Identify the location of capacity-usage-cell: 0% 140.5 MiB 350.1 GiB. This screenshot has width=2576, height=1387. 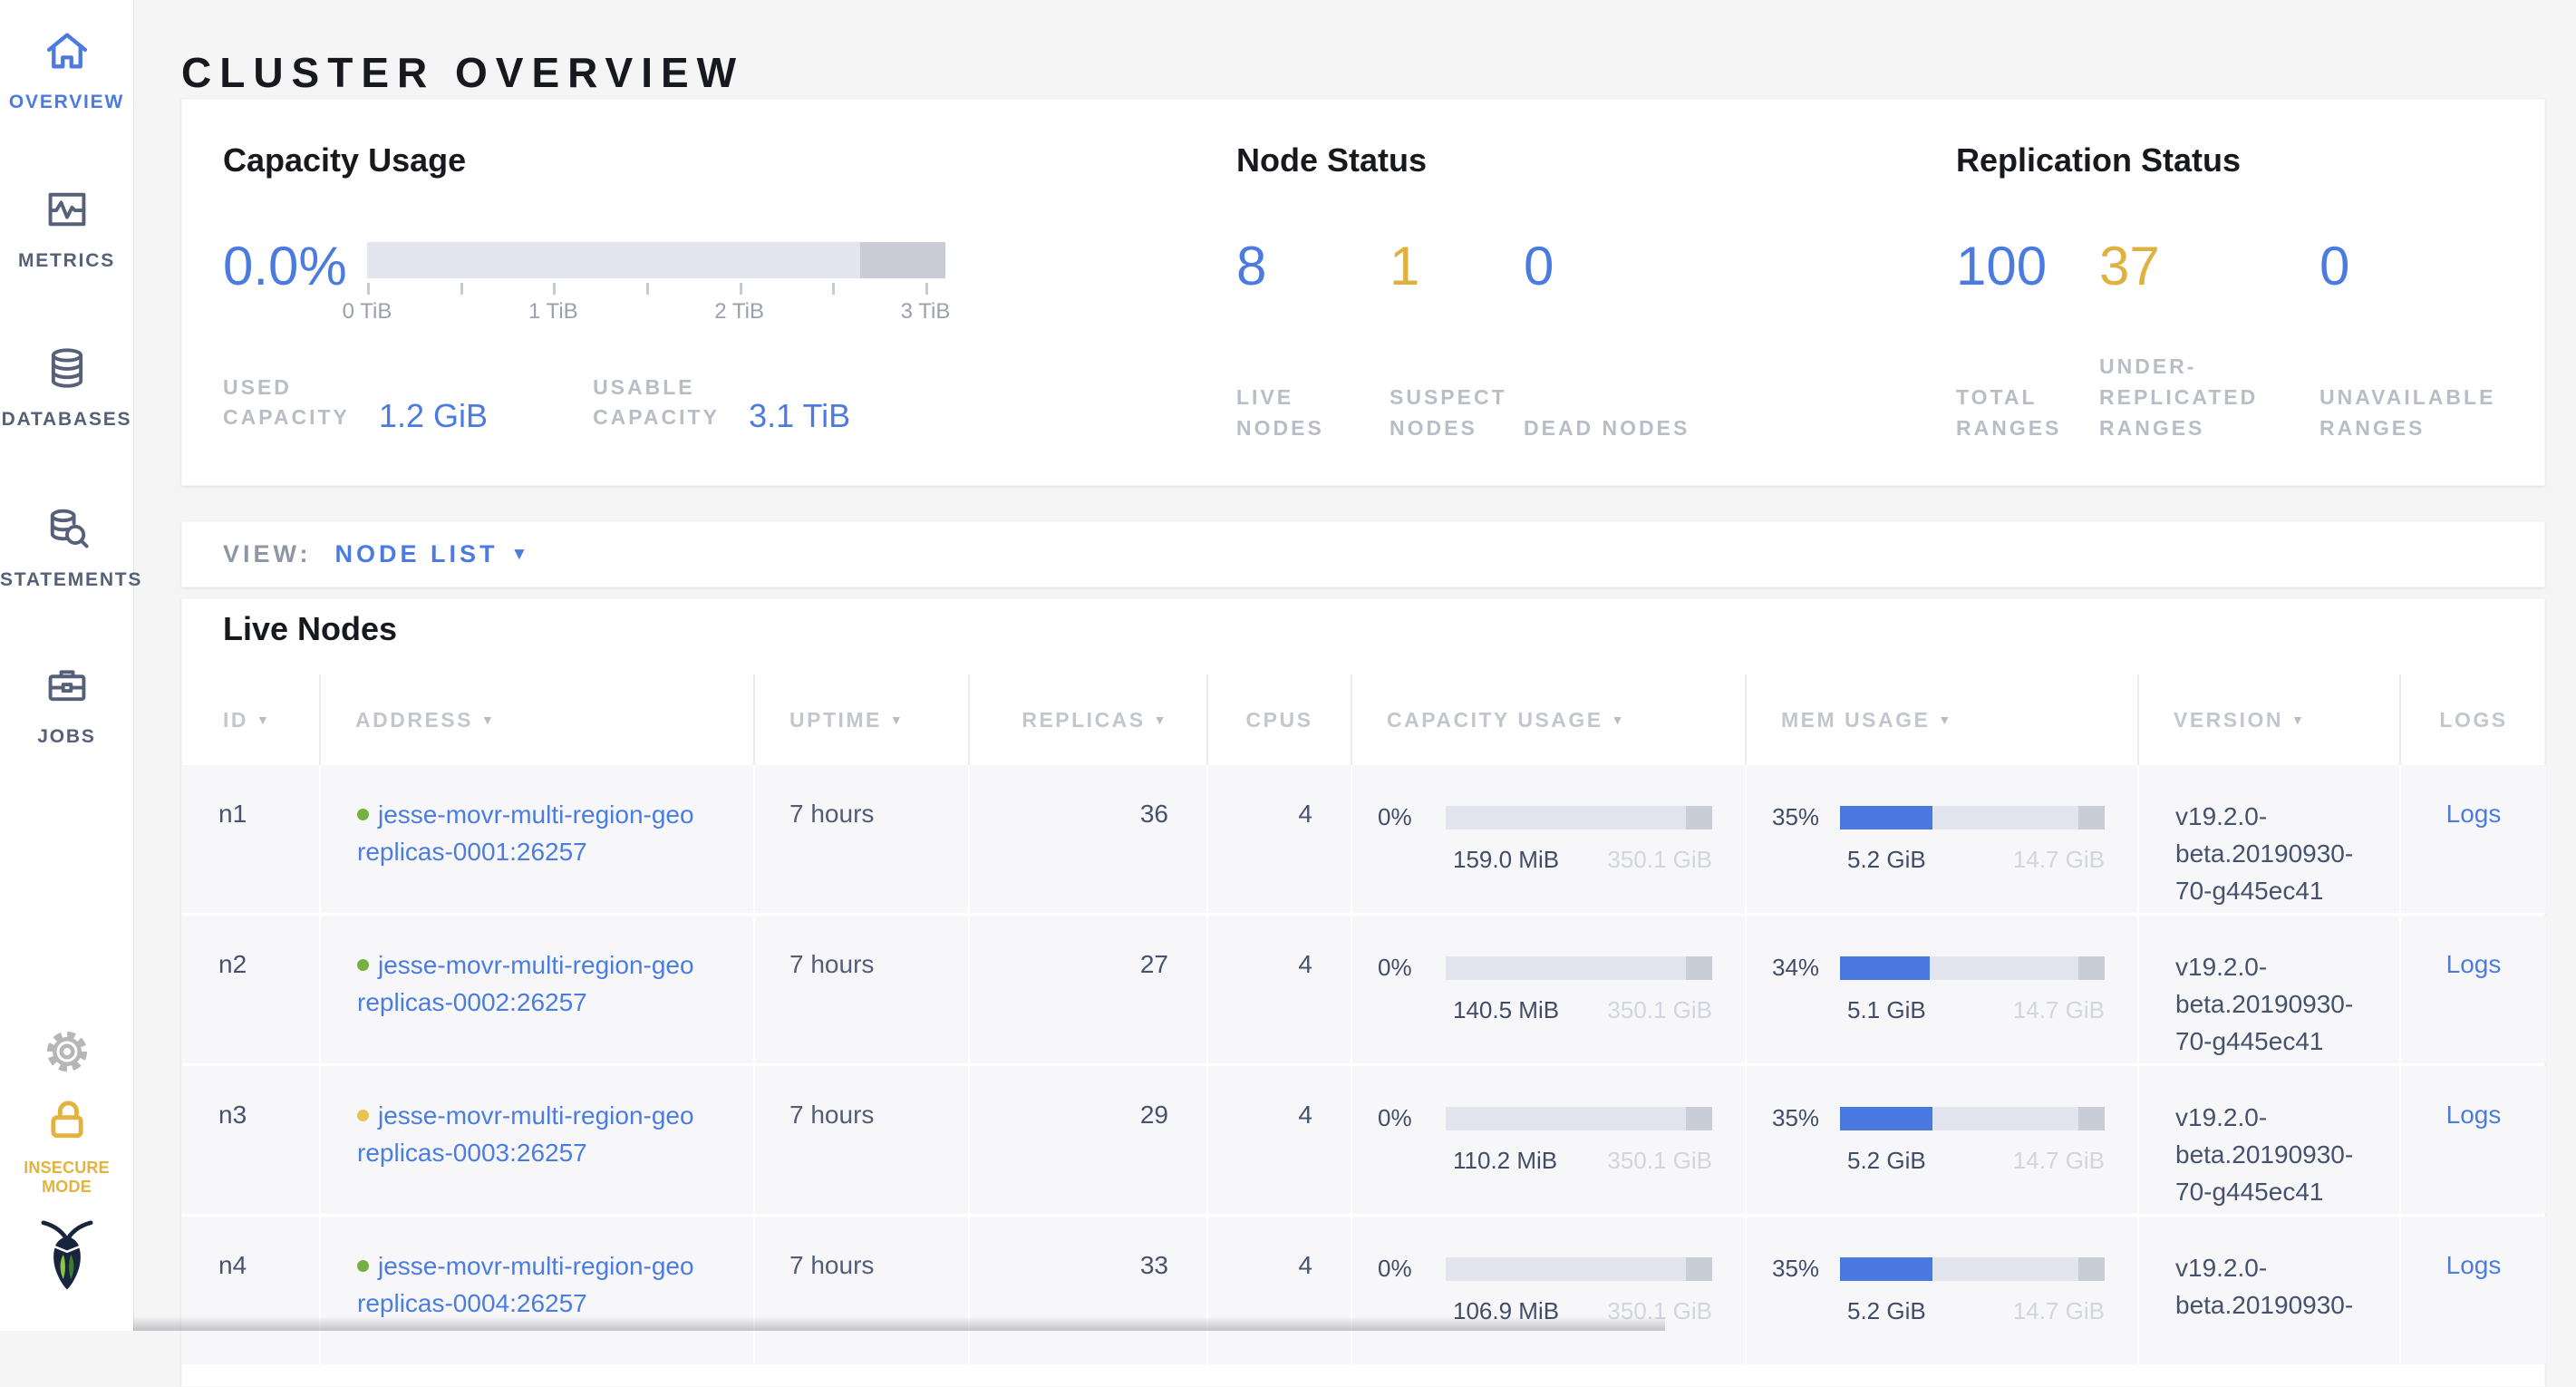
(1549, 989).